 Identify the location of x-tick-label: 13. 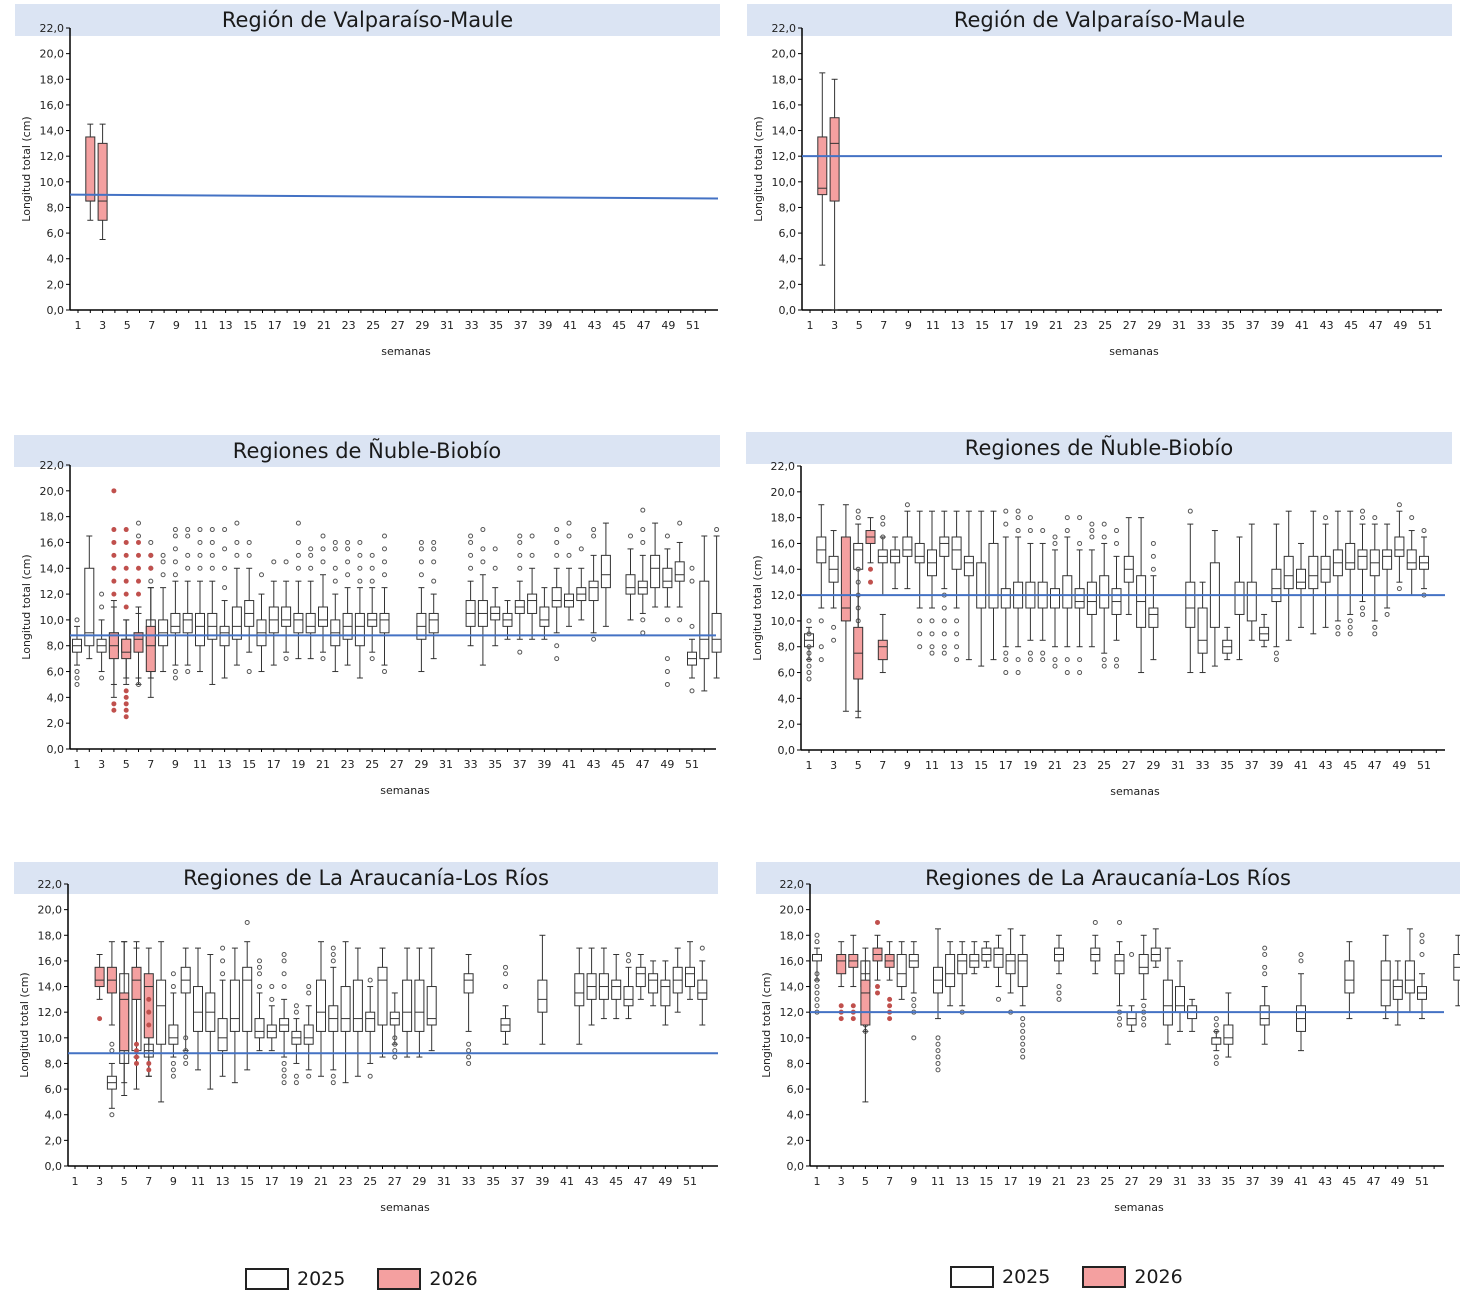
(962, 1181).